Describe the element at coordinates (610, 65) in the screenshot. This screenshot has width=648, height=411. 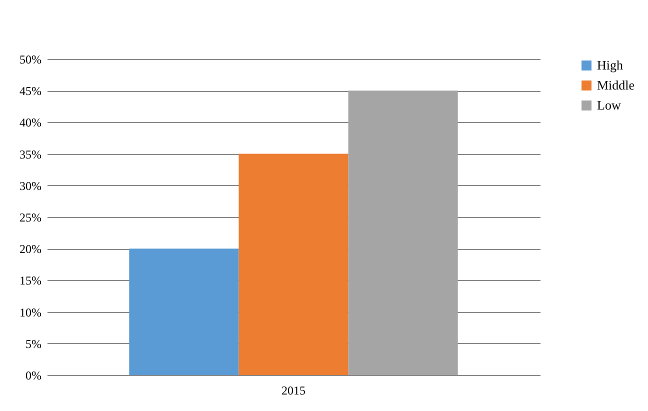
I see `legend-label: High` at that location.